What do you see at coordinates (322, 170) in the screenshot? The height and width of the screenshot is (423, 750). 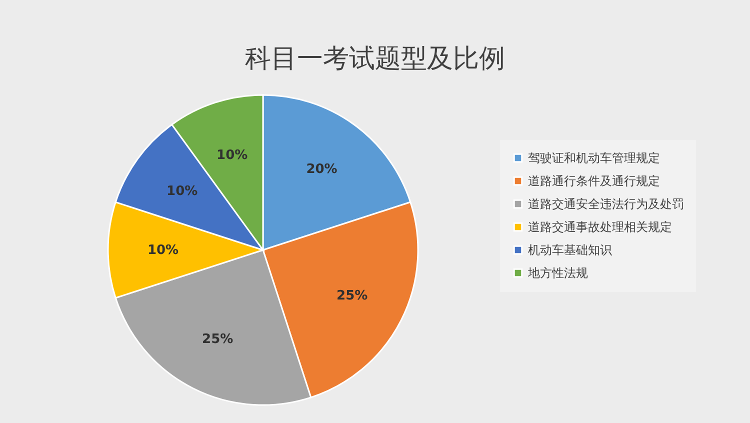 I see `data-label: 20%` at bounding box center [322, 170].